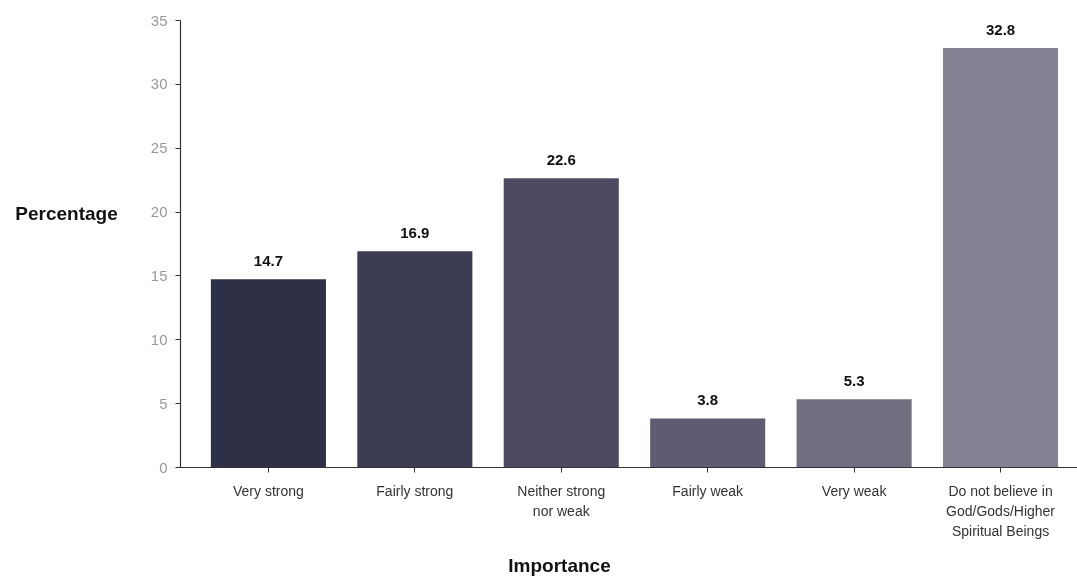 This screenshot has width=1077, height=577. What do you see at coordinates (708, 400) in the screenshot?
I see `data-label: 3.8` at bounding box center [708, 400].